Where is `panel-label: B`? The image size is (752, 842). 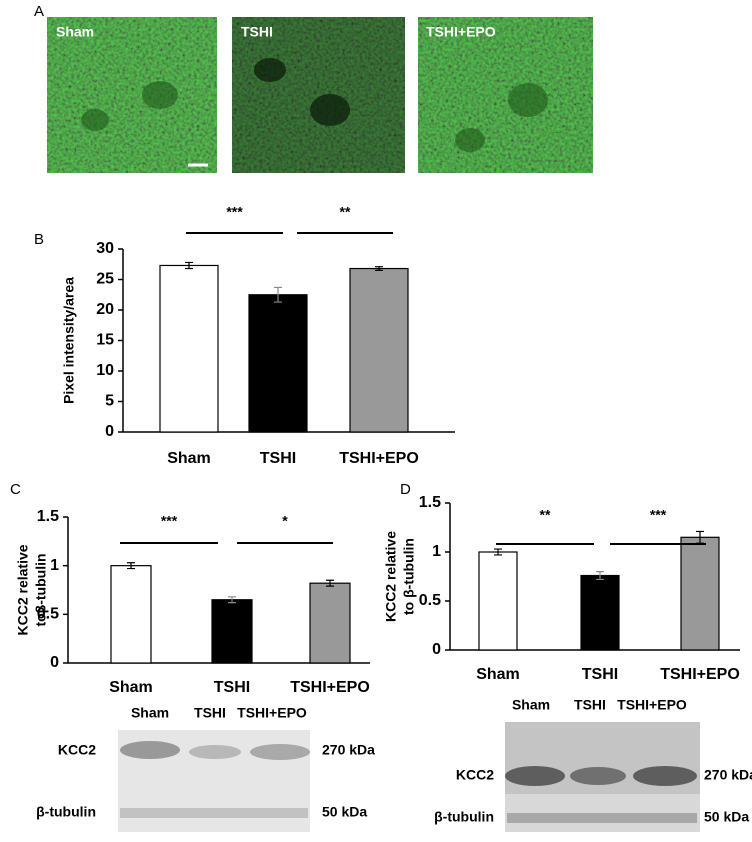
panel-label: B is located at coordinates (39, 239).